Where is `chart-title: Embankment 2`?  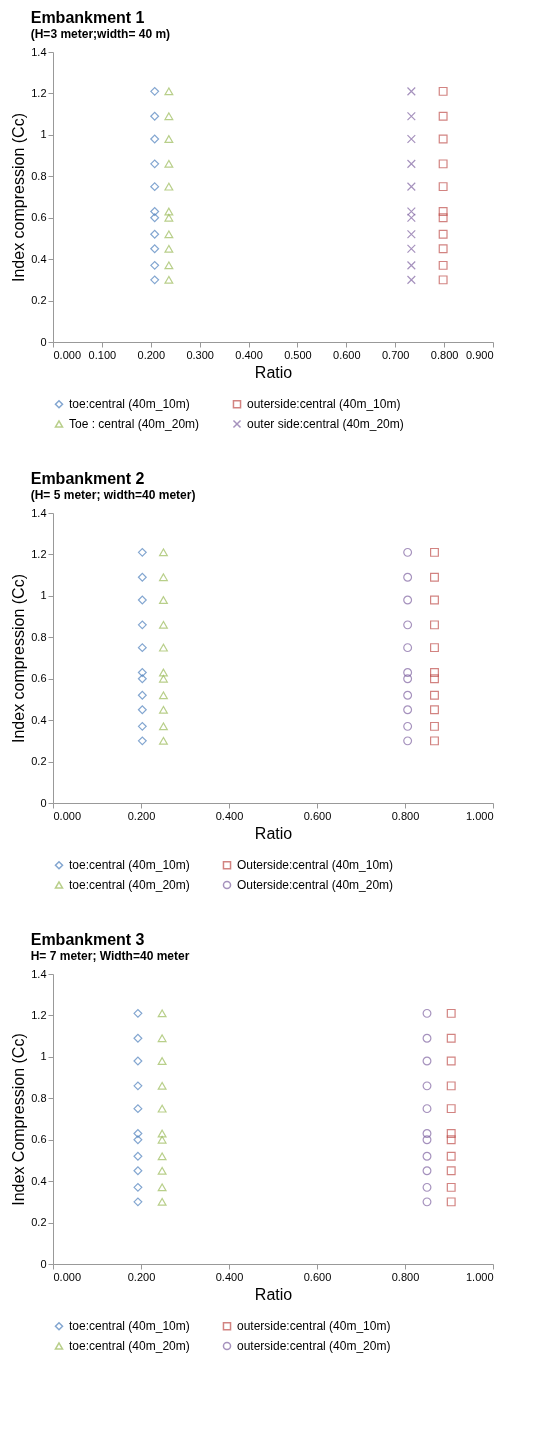 chart-title: Embankment 2 is located at coordinates (87, 478).